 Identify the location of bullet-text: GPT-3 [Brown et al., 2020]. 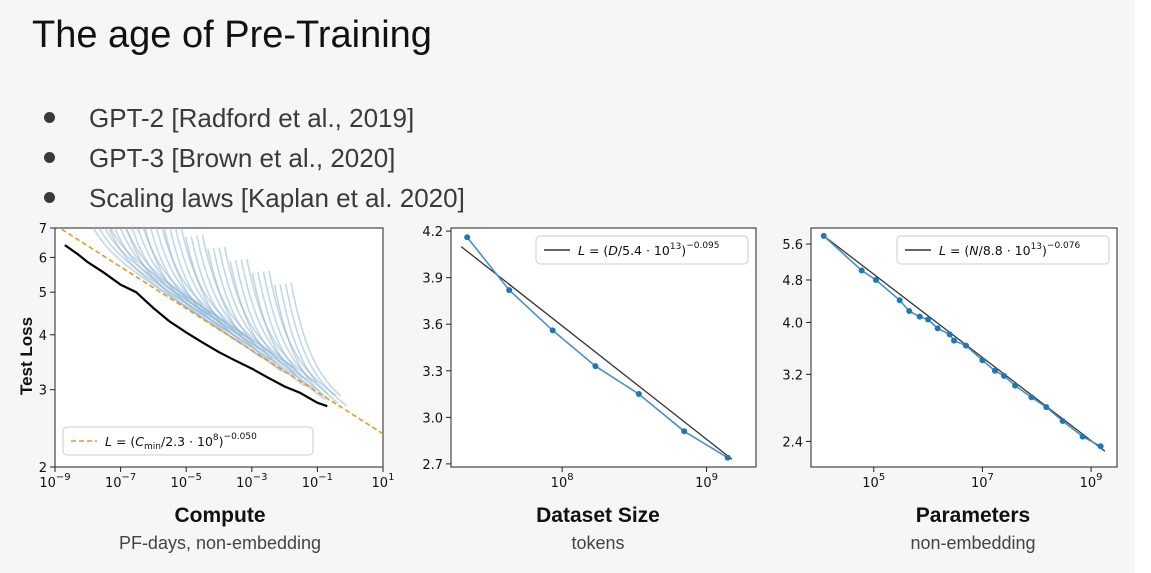
(242, 158).